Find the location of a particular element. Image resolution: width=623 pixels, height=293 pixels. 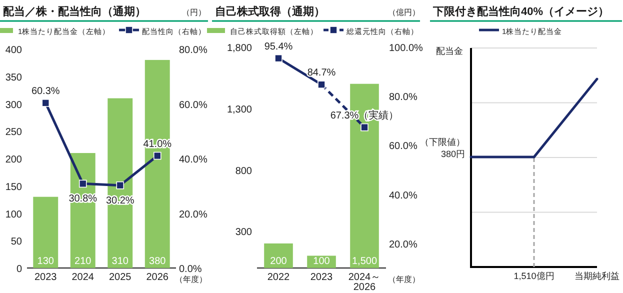

text: （下限値） 380円 is located at coordinates (442, 148).